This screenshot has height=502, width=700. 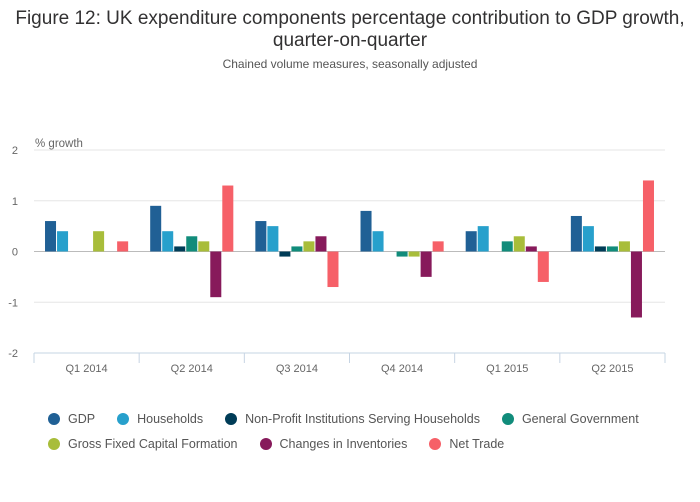 I want to click on y-tick-label: 0, so click(x=15, y=253).